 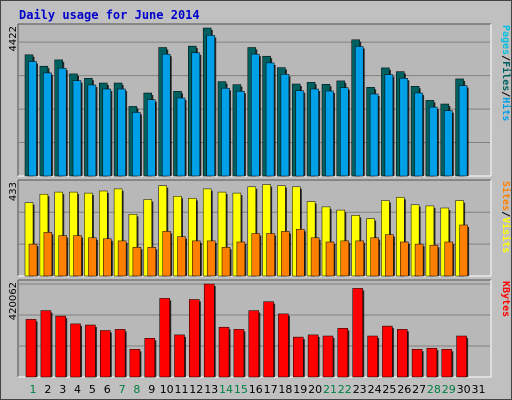 What do you see at coordinates (506, 76) in the screenshot?
I see `legend-entry: Files` at bounding box center [506, 76].